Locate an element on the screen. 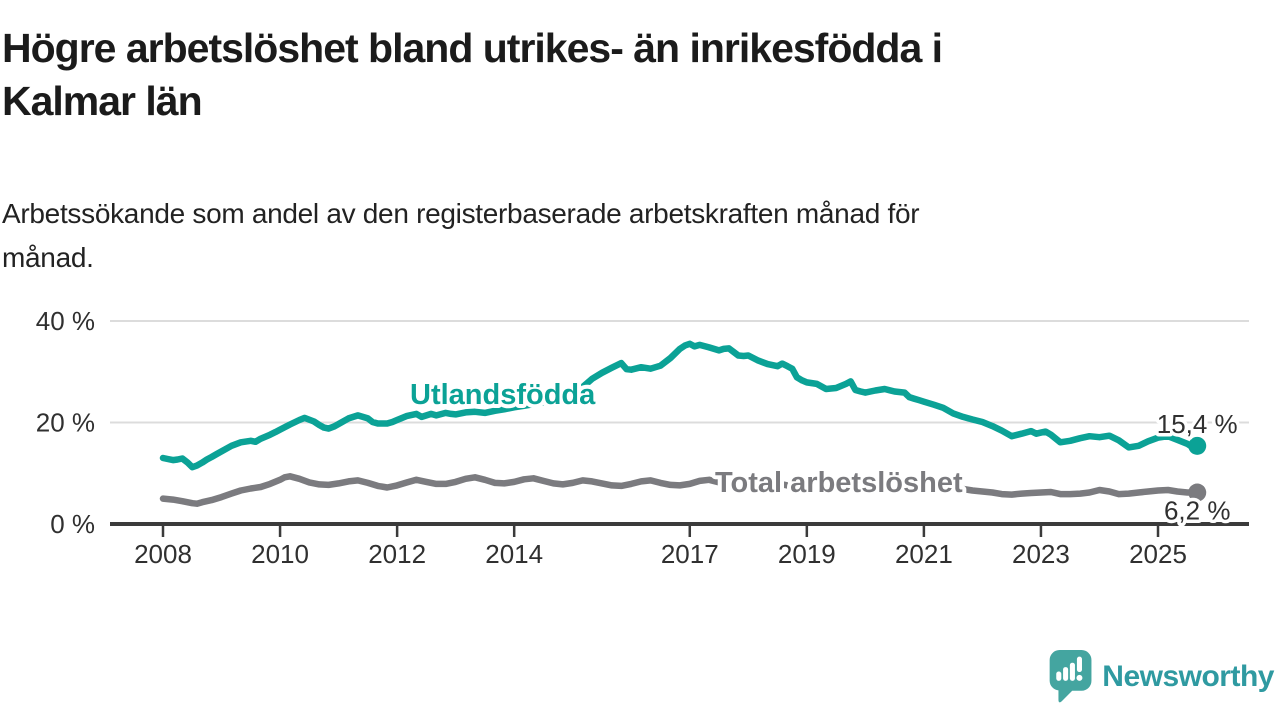 The width and height of the screenshot is (1280, 720). x-tick-label-2008: 2008 is located at coordinates (163, 554).